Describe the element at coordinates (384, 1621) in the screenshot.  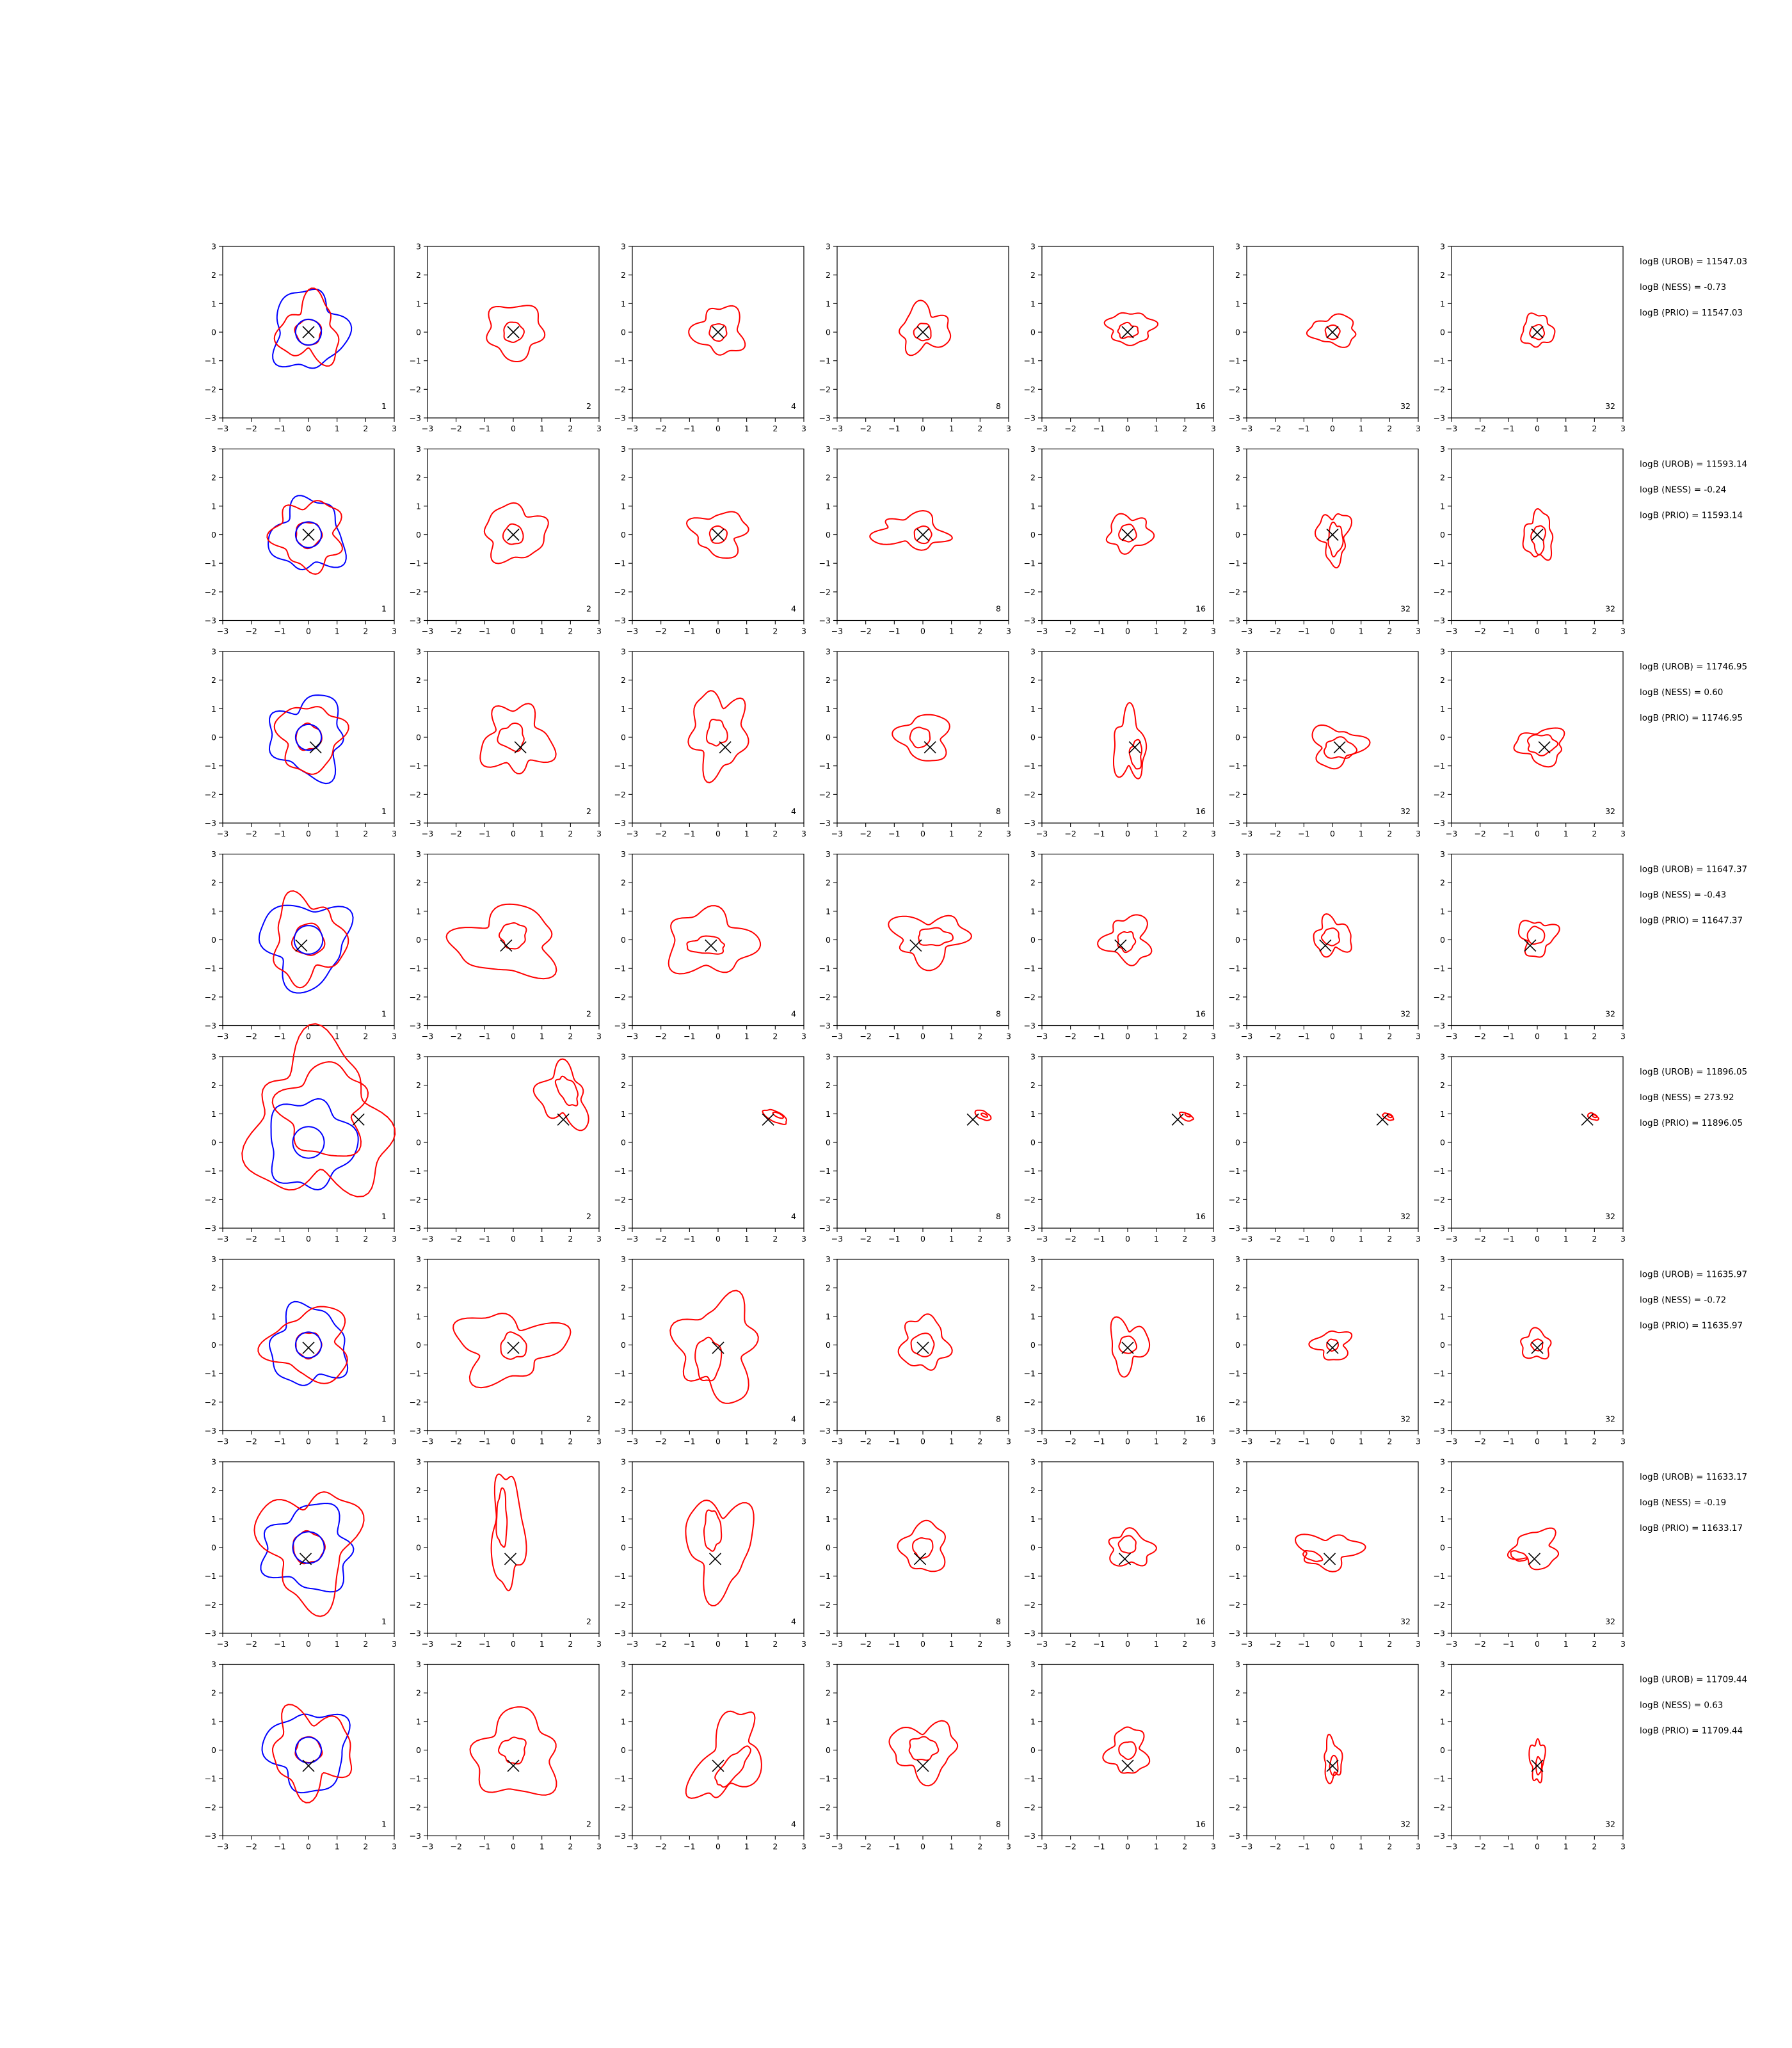
I see `panel-count-label: 1` at that location.